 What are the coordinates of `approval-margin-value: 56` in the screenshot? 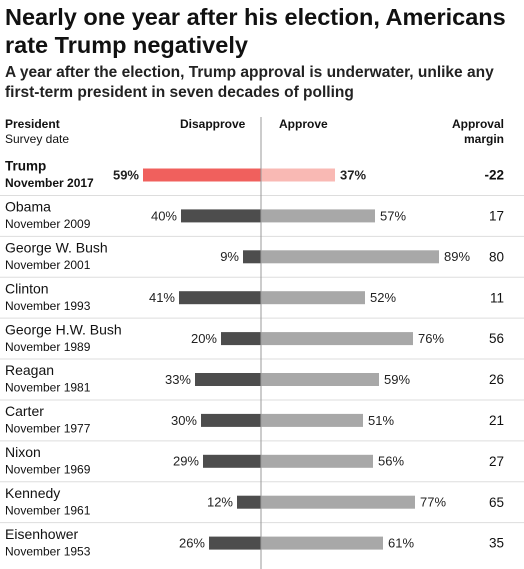 It's located at (496, 338).